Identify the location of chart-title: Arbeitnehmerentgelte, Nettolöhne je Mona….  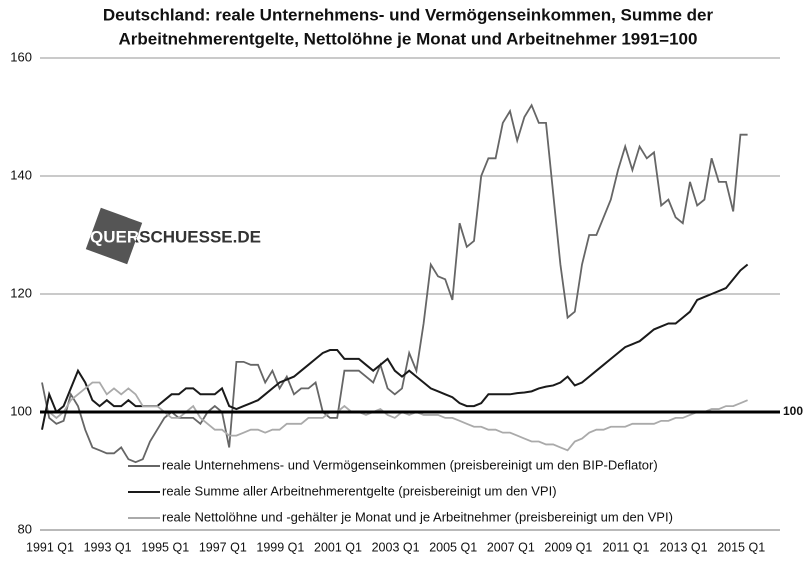
(408, 38).